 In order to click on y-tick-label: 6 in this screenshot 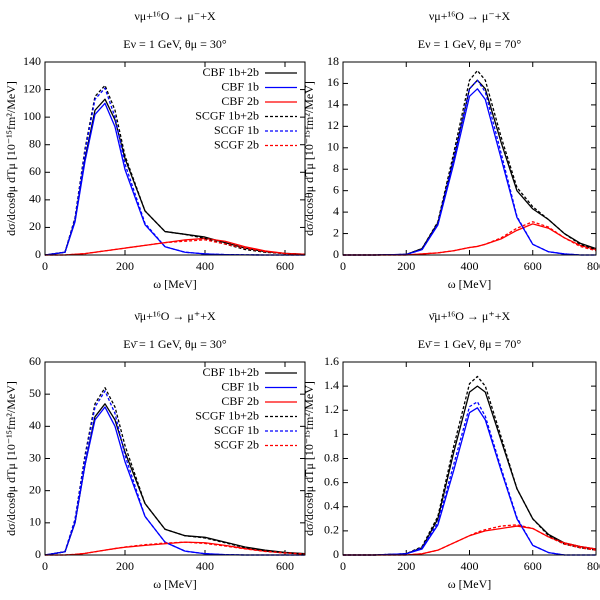, I will do `click(336, 189)`.